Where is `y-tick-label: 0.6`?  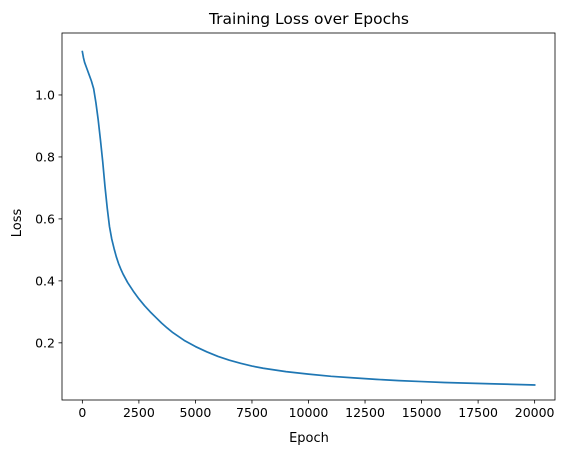
y-tick-label: 0.6 is located at coordinates (45, 218).